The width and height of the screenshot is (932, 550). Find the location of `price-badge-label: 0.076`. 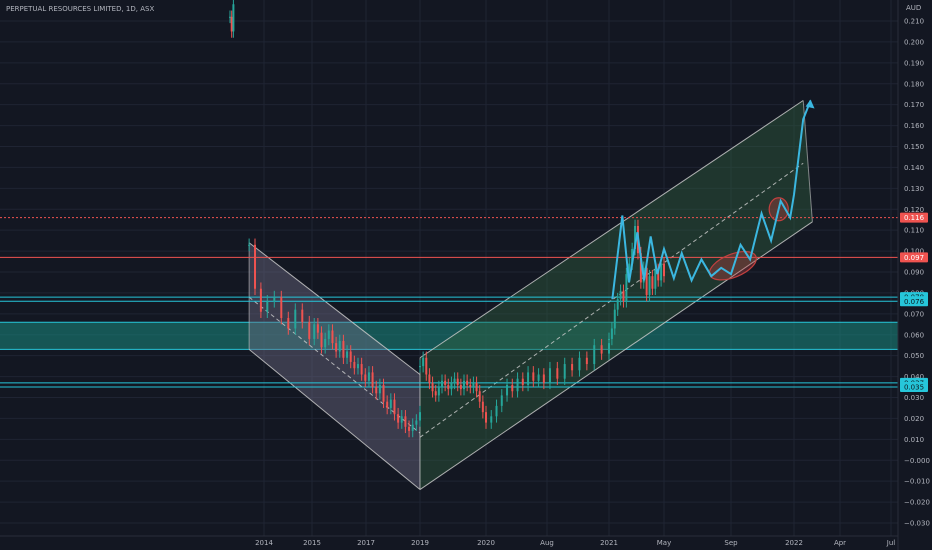

price-badge-label: 0.076 is located at coordinates (914, 302).